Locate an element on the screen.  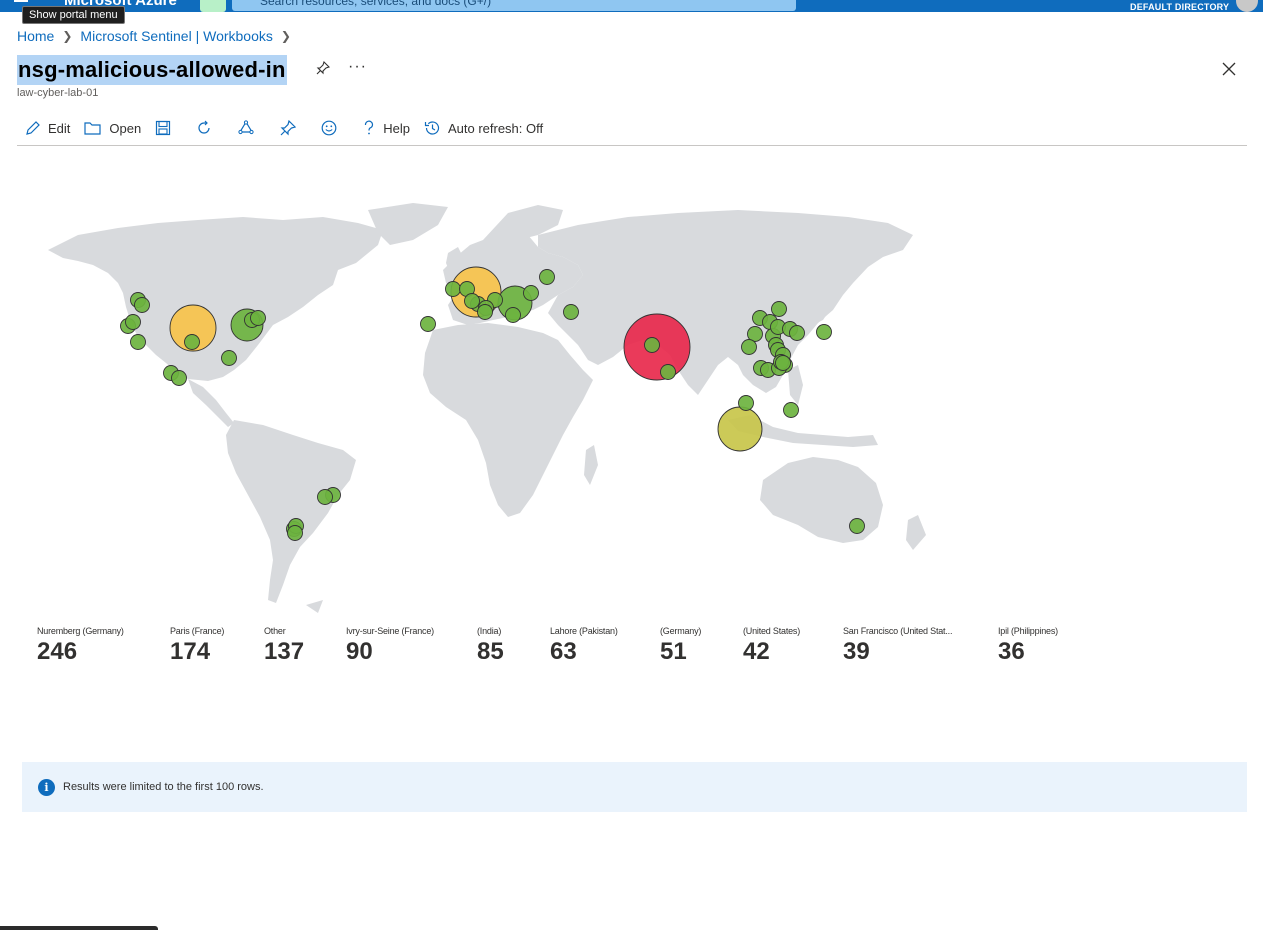
smiley-icon is located at coordinates (329, 128).